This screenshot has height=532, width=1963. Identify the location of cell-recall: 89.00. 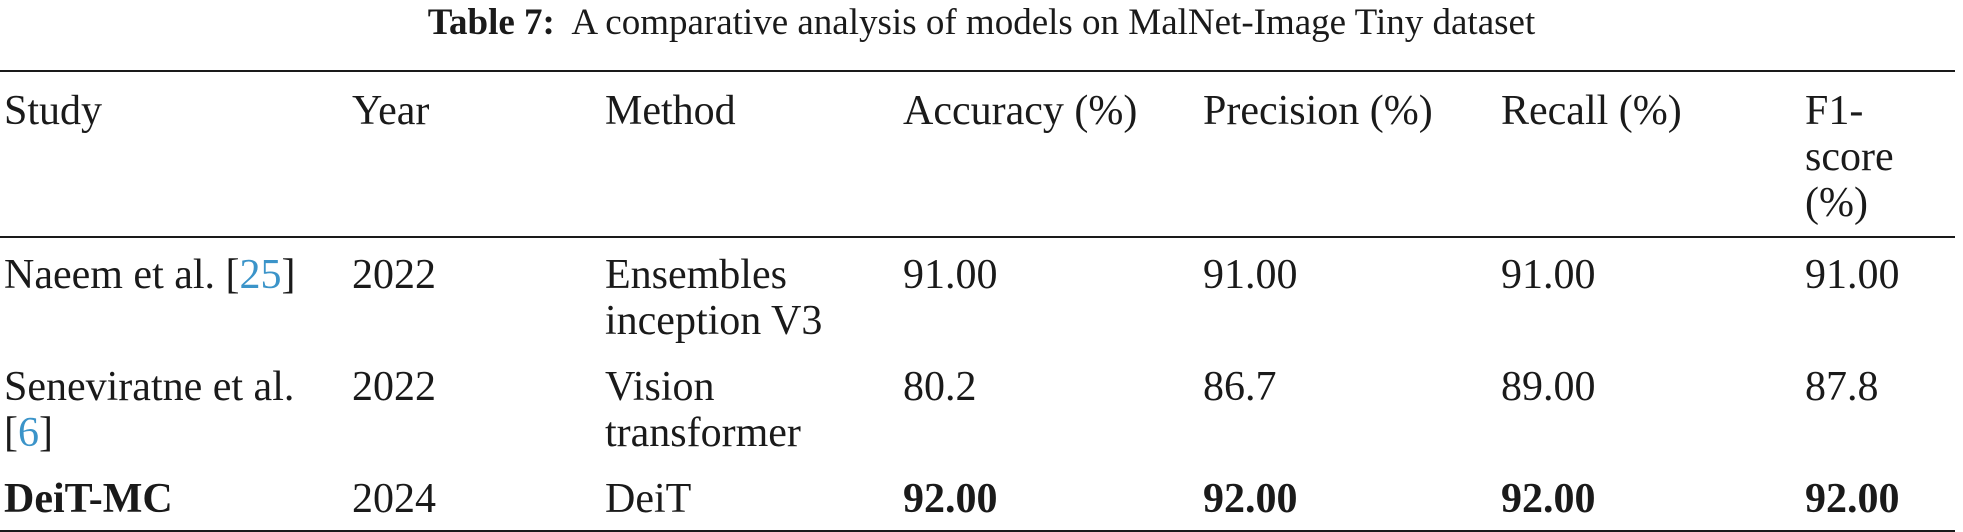
(1548, 387).